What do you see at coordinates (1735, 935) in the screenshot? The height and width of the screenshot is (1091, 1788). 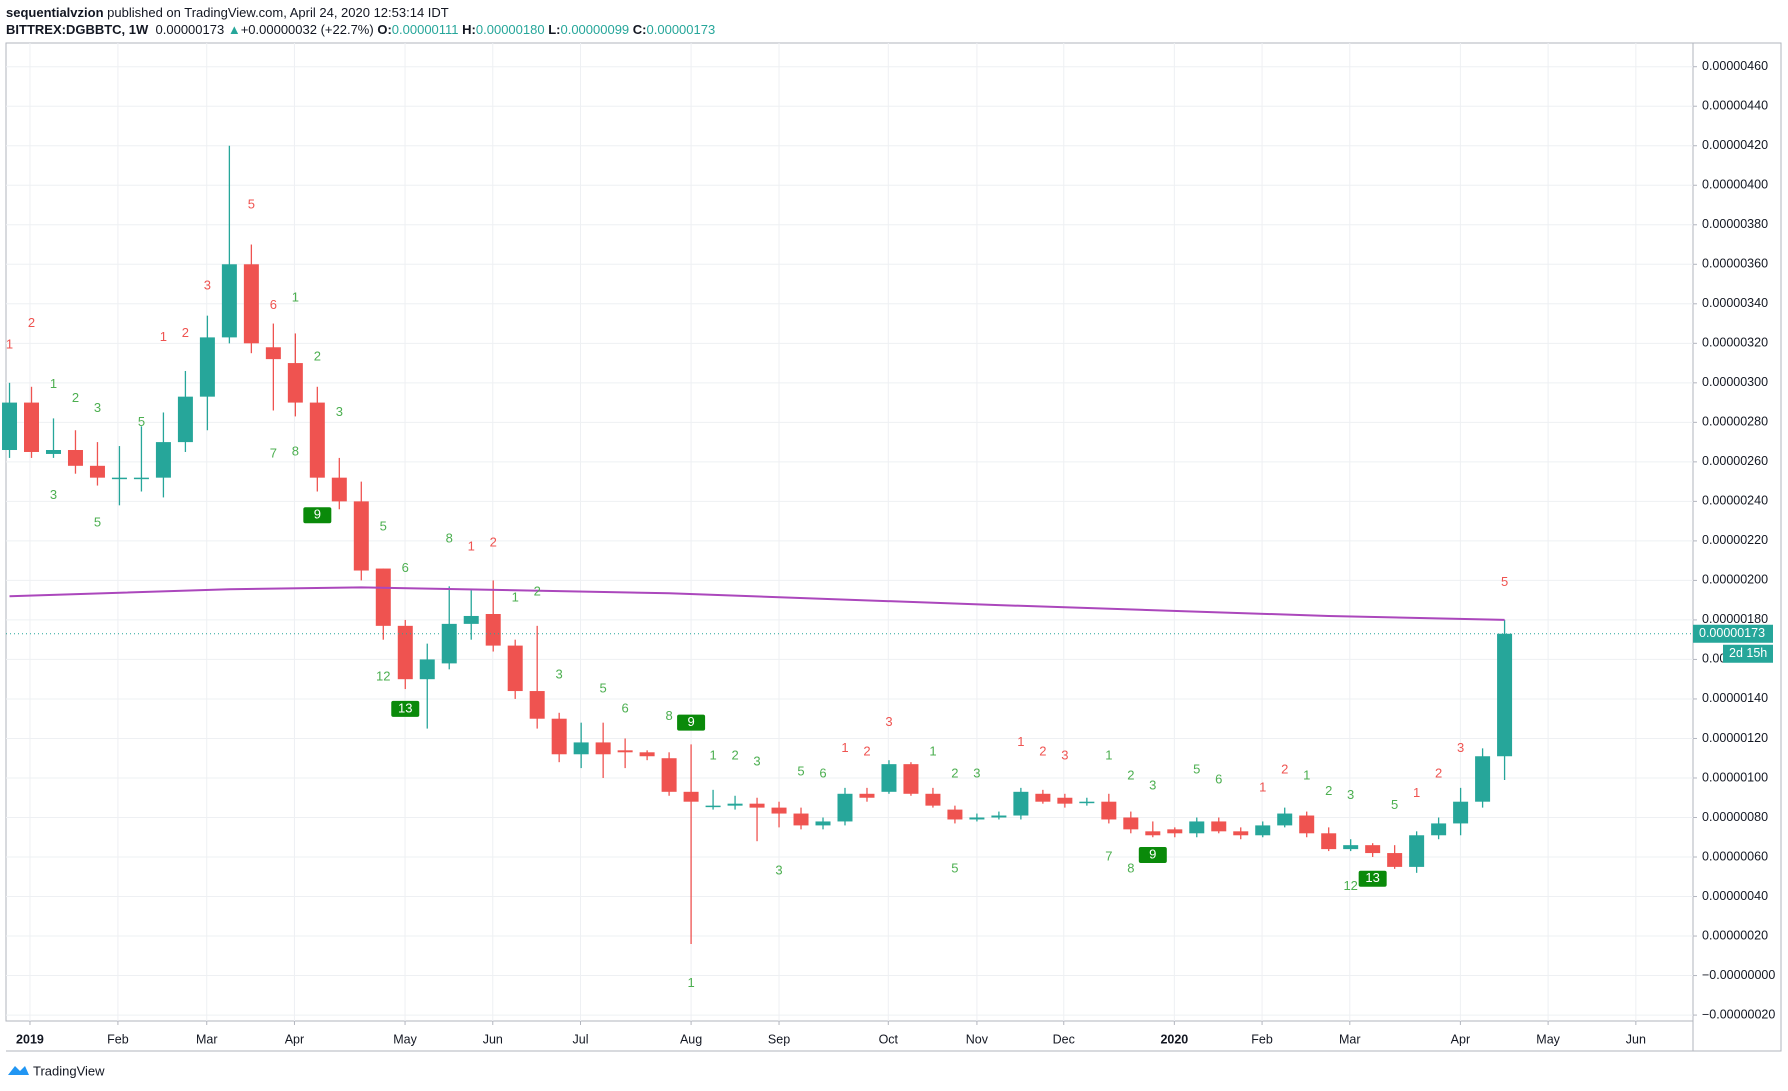 I see `y-tick-label: 0.00000020` at bounding box center [1735, 935].